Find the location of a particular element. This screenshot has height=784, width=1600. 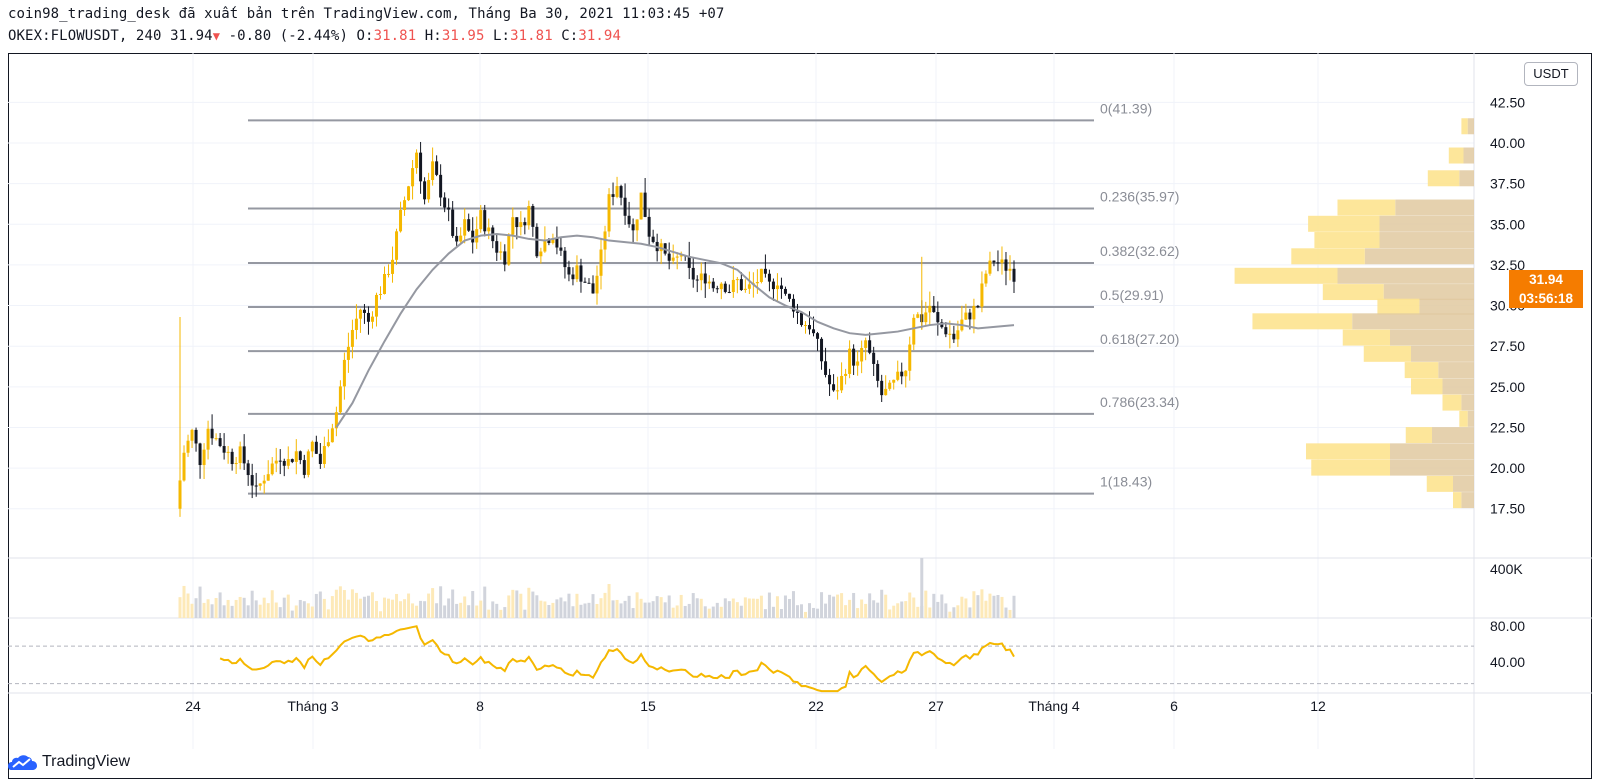

current-price-tag: 31.94 03:56:18 is located at coordinates (1546, 289).